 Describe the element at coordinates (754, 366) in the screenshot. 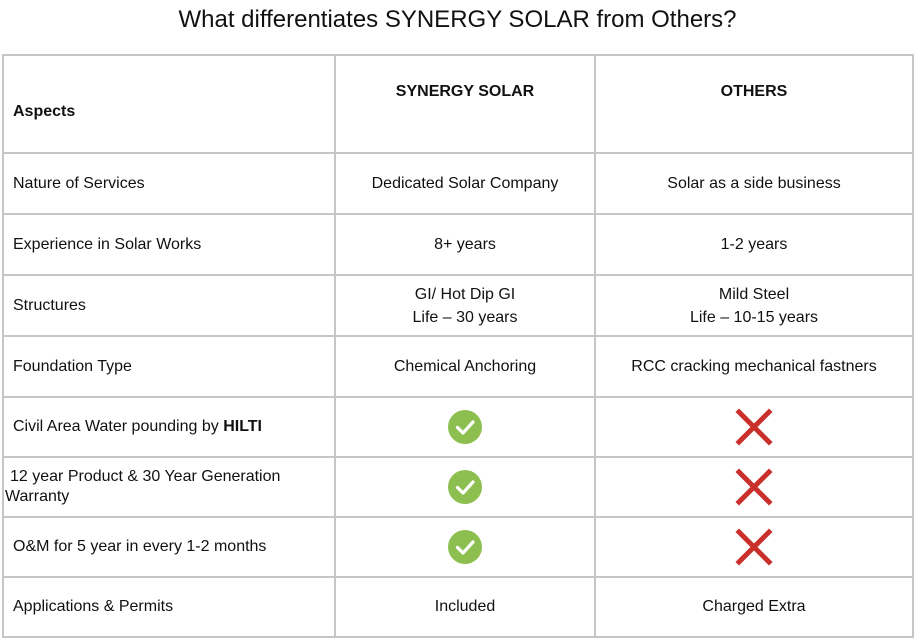

I see `others-cell: RCC cracking mechanical fastners` at that location.